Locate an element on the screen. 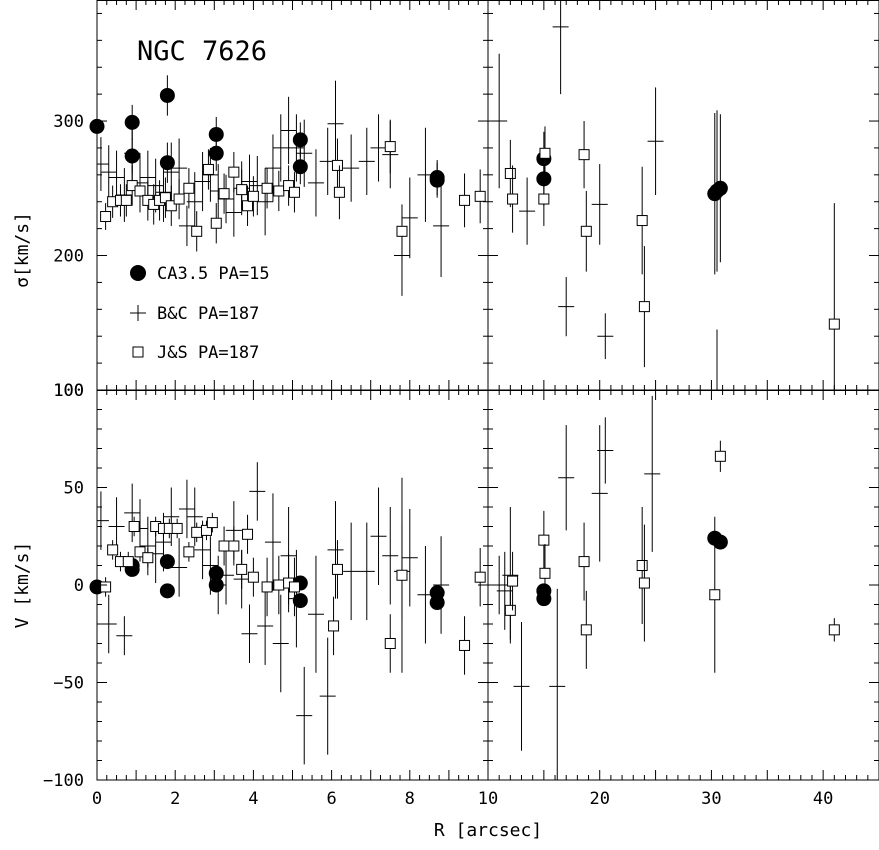 This screenshot has width=879, height=850. x-tick-label: 40 is located at coordinates (823, 799).